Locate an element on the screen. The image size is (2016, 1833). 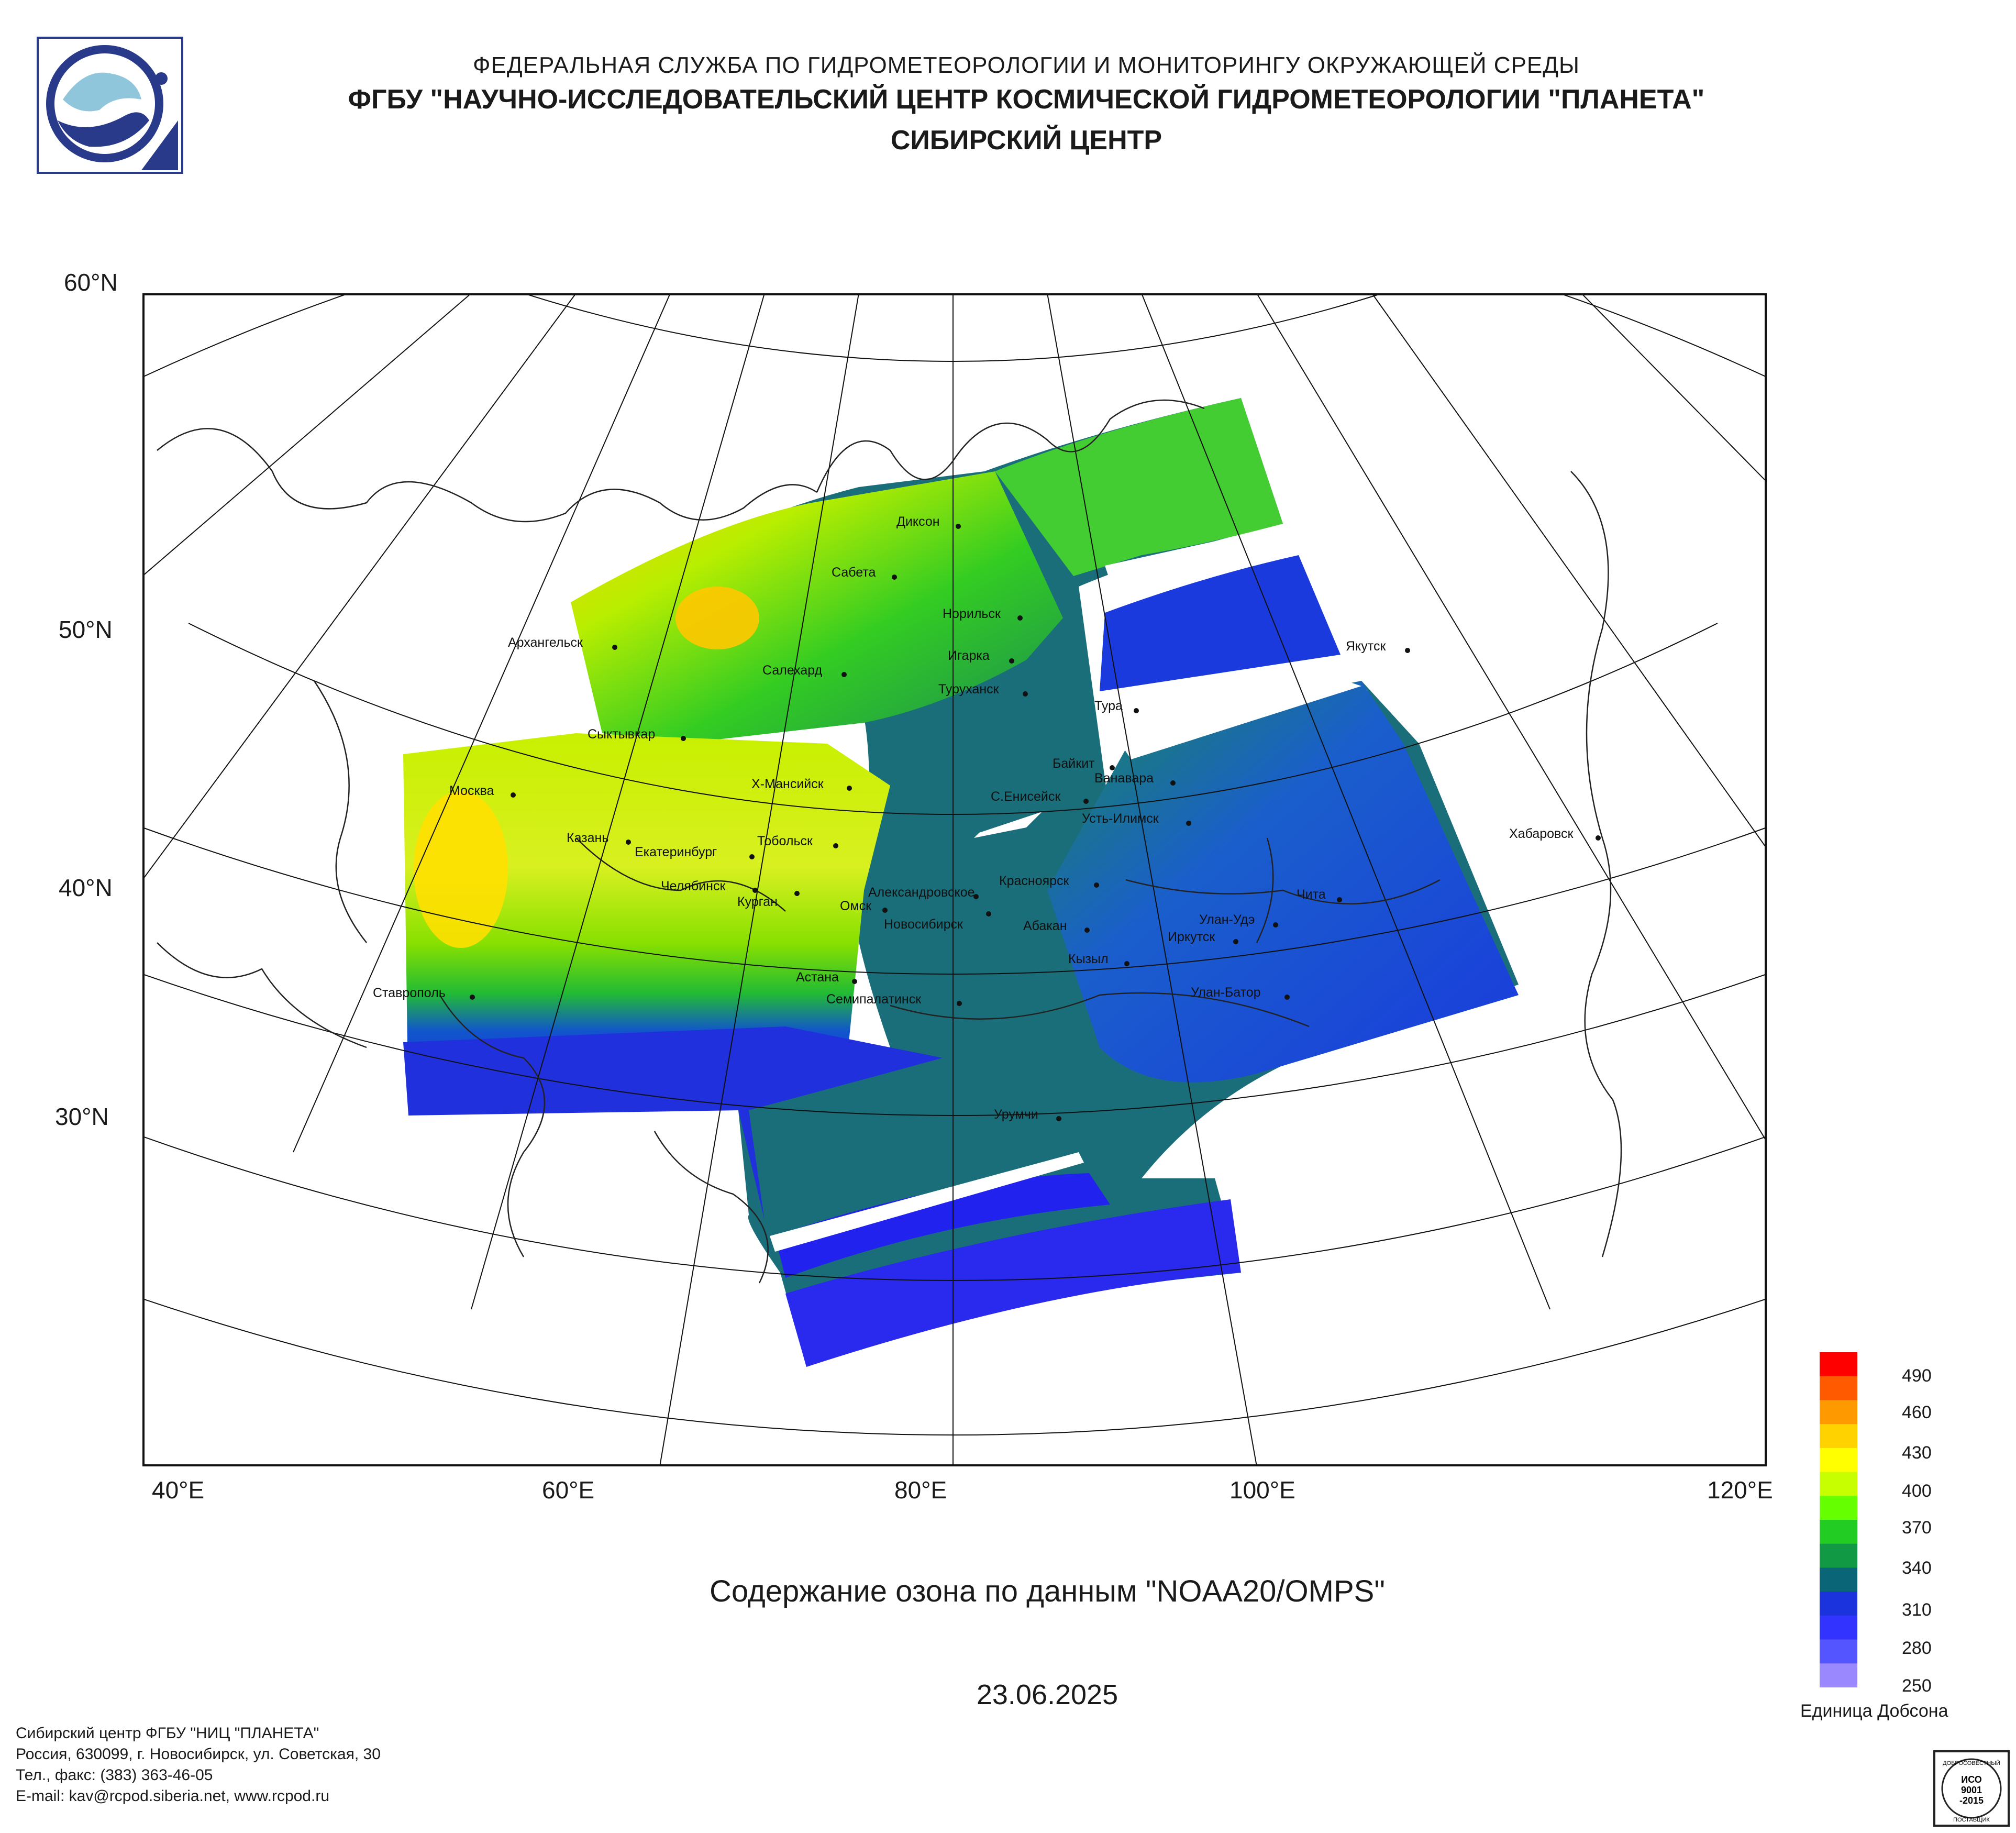
lon-label-40: 40°E is located at coordinates (179, 1490).